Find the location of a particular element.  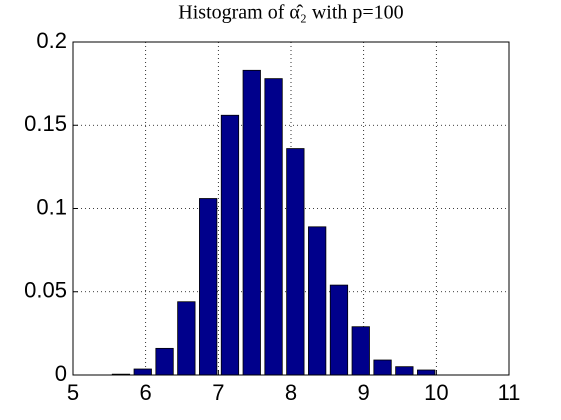

y-tick-label: 0.05 is located at coordinates (45, 290).